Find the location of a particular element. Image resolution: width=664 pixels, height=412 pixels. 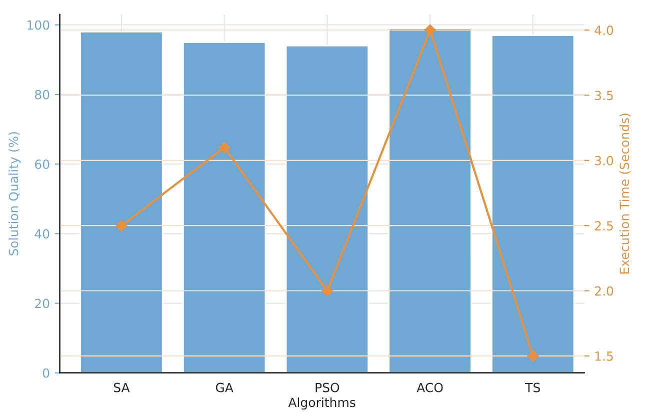

y-tick-label: 20 is located at coordinates (42, 303).